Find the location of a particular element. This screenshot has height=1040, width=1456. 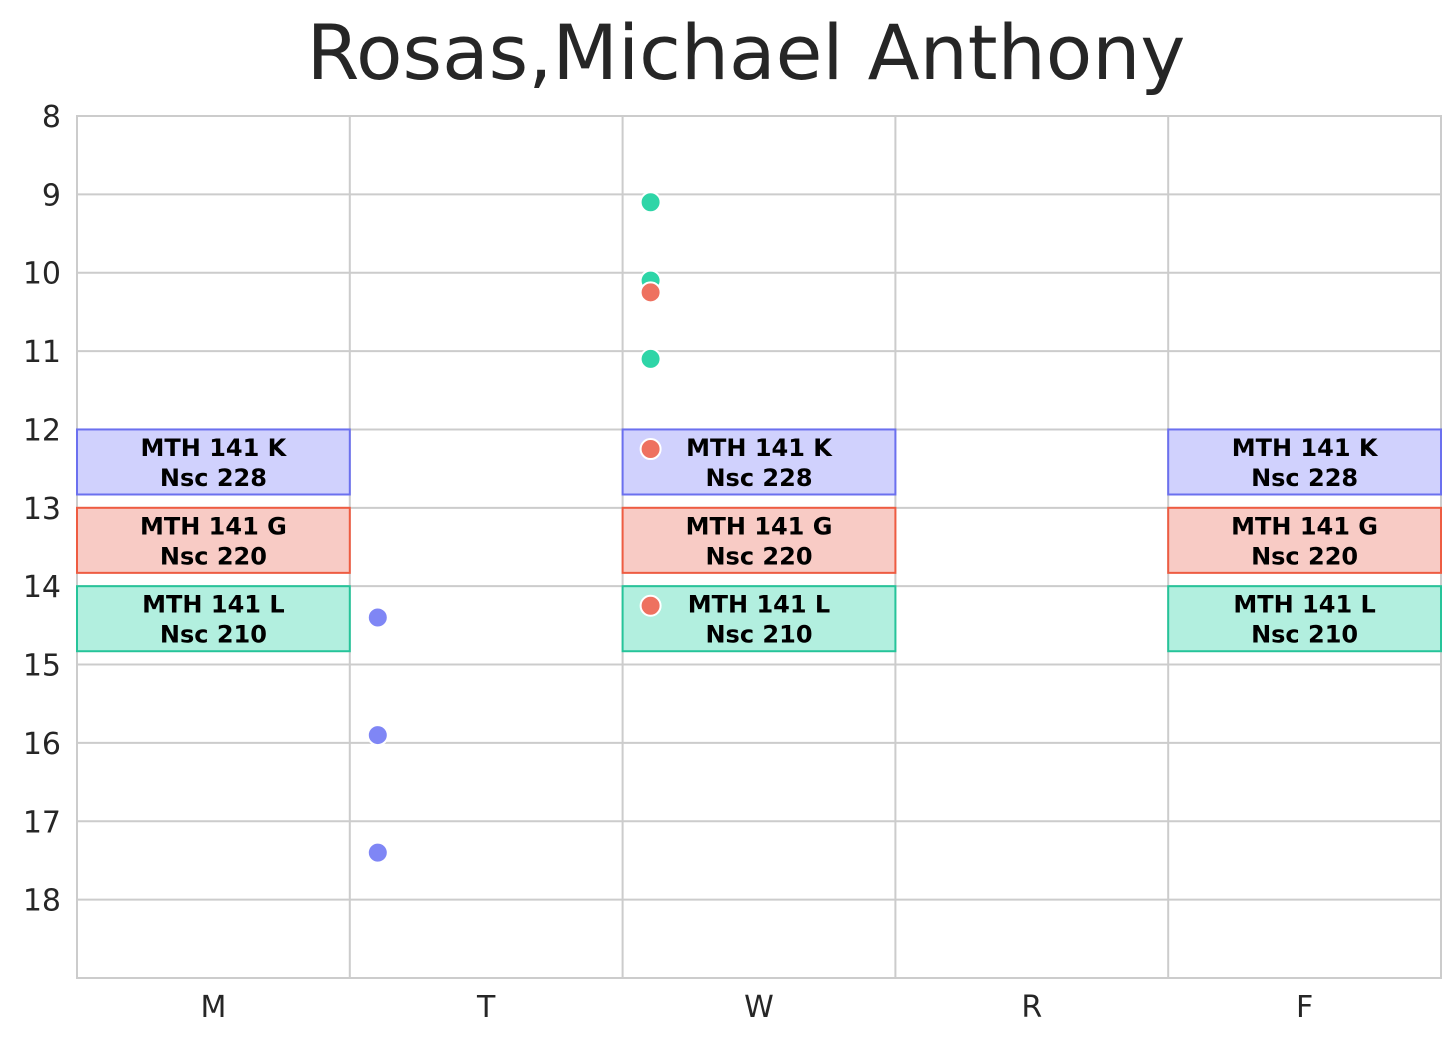

y-tick-label: 18 is located at coordinates (42, 901).